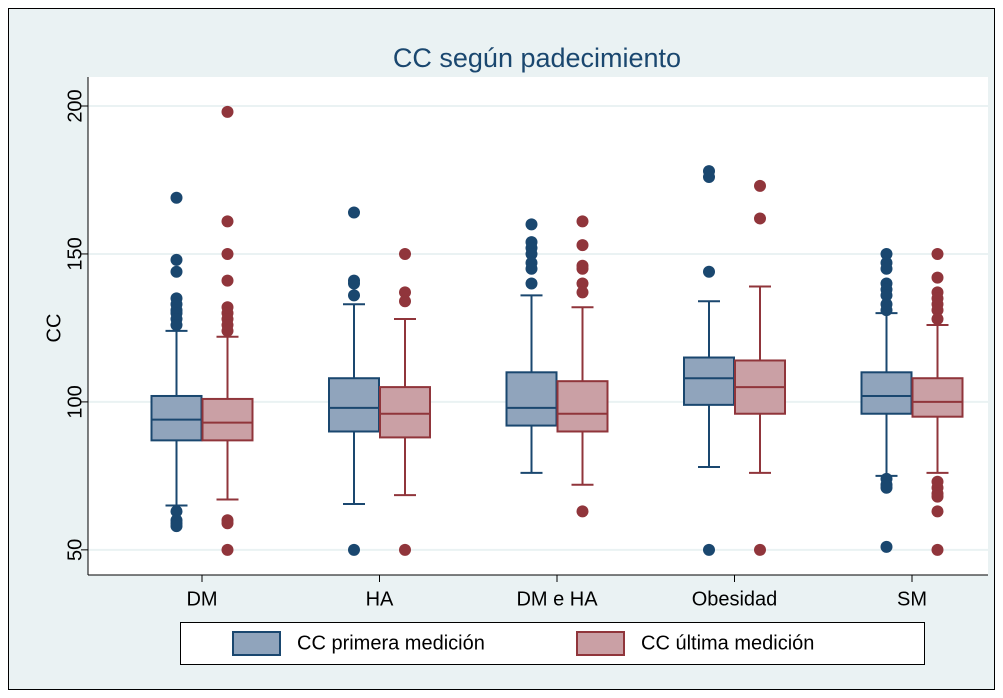 The image size is (1003, 698). Describe the element at coordinates (735, 599) in the screenshot. I see `x-tick-label: Obesidad` at that location.